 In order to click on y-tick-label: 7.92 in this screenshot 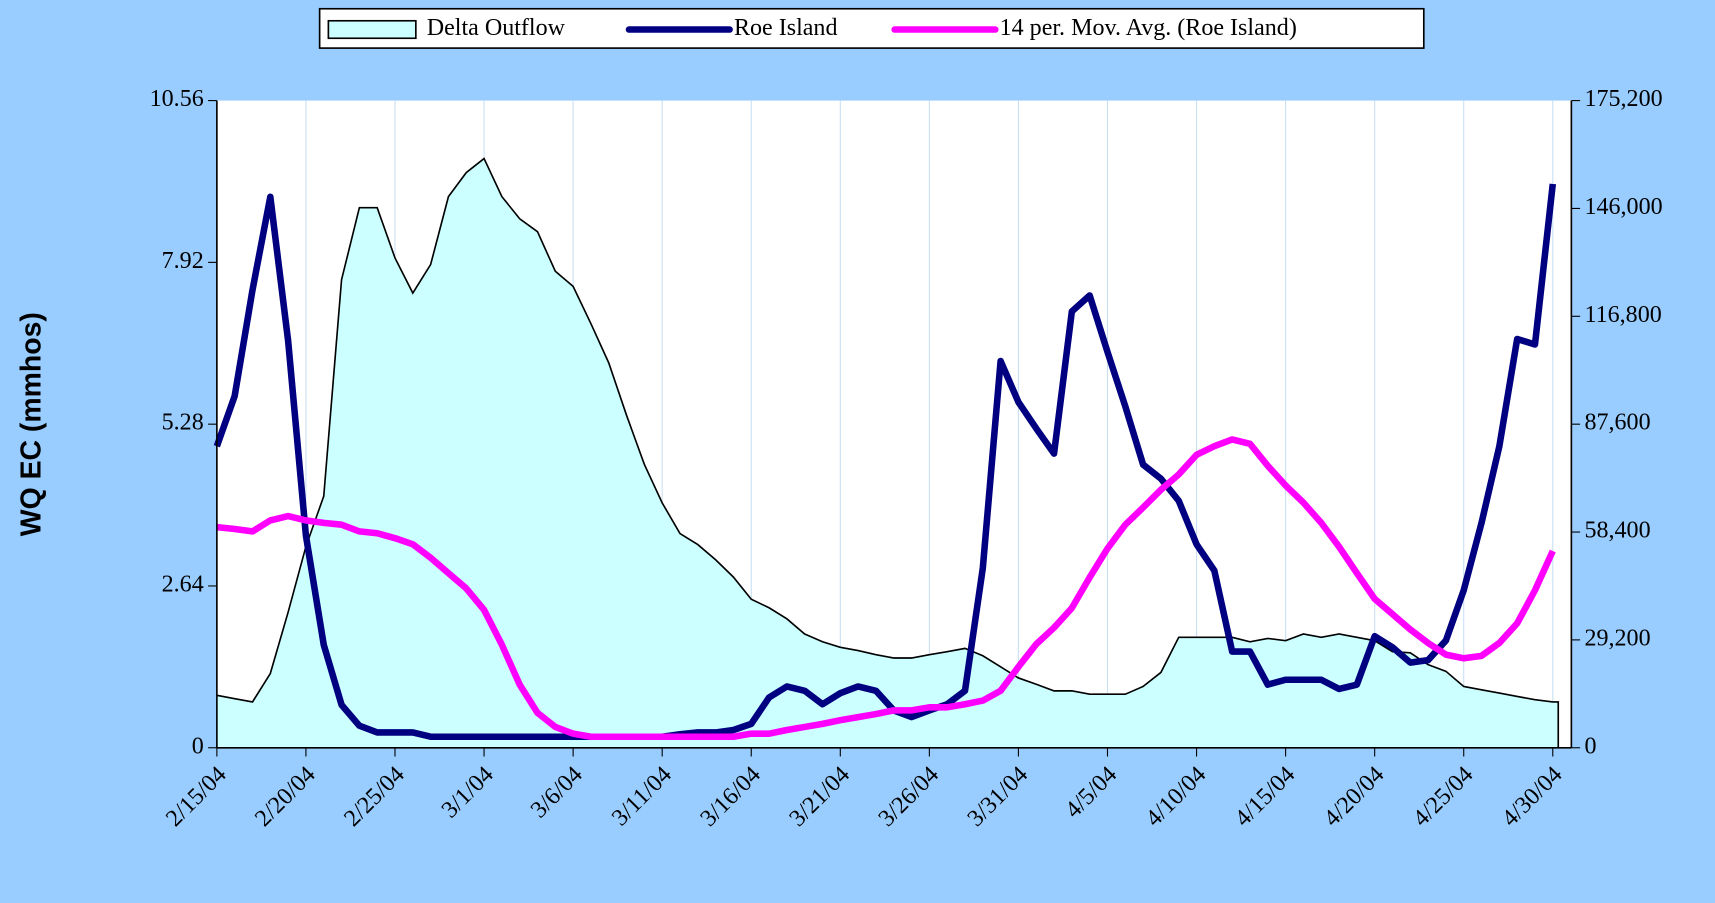, I will do `click(183, 261)`.